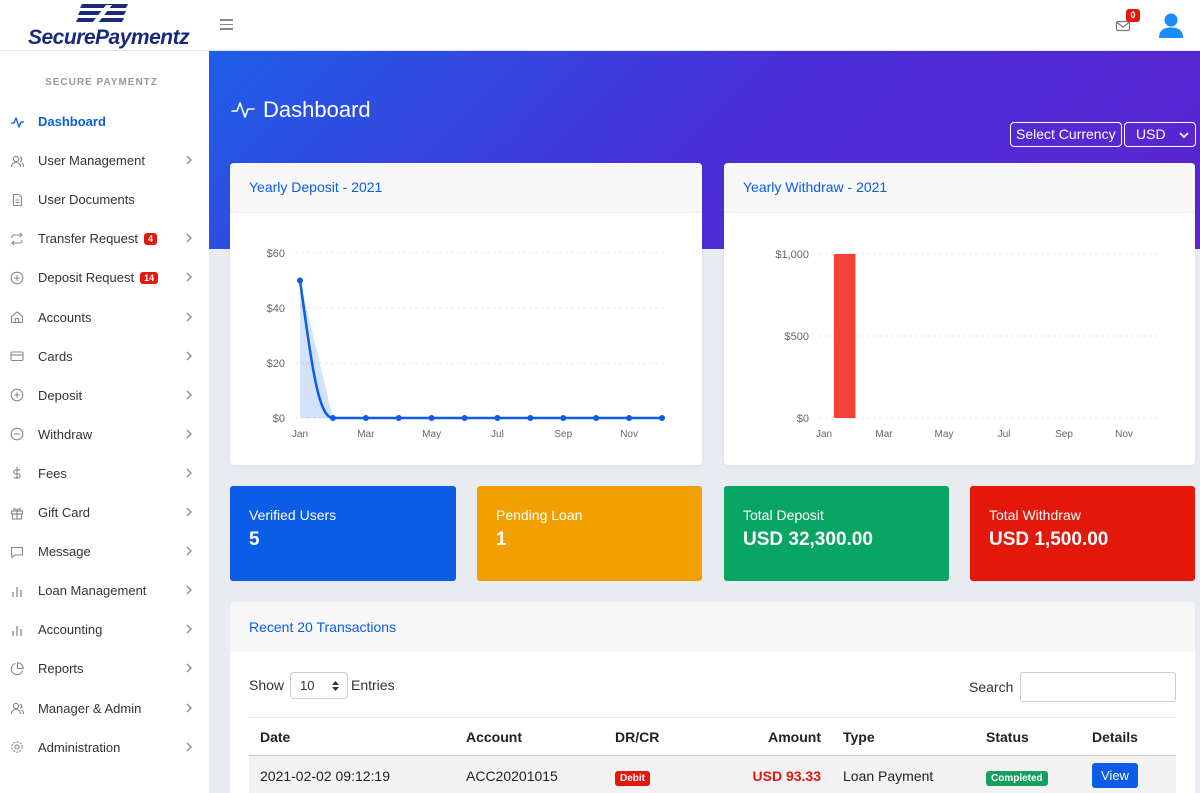 This screenshot has height=793, width=1200. What do you see at coordinates (104, 434) in the screenshot?
I see `sidebar-item-withdraw: Withdraw` at bounding box center [104, 434].